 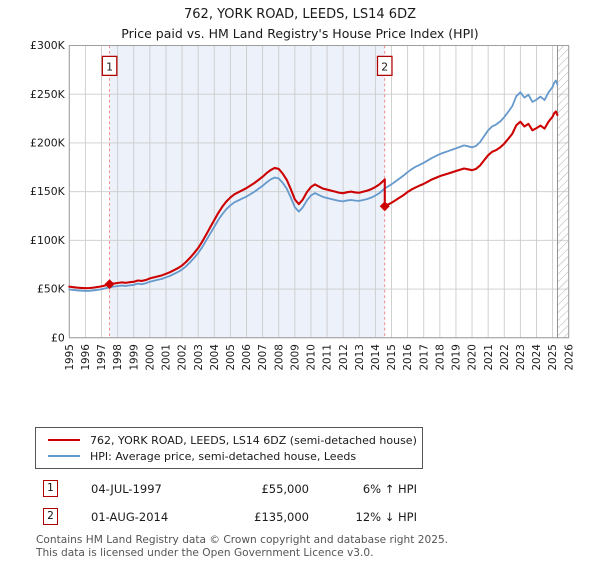 I want to click on svg-text: 2, so click(x=384, y=66).